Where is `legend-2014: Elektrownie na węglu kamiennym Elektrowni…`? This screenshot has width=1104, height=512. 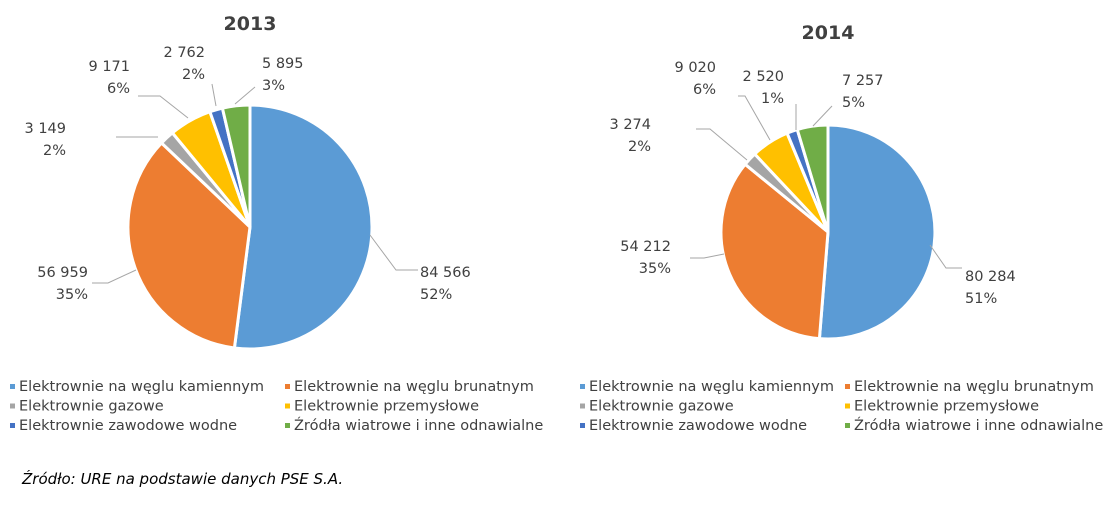
legend-2014: Elektrownie na węglu kamiennym Elektrowni… is located at coordinates (841, 406).